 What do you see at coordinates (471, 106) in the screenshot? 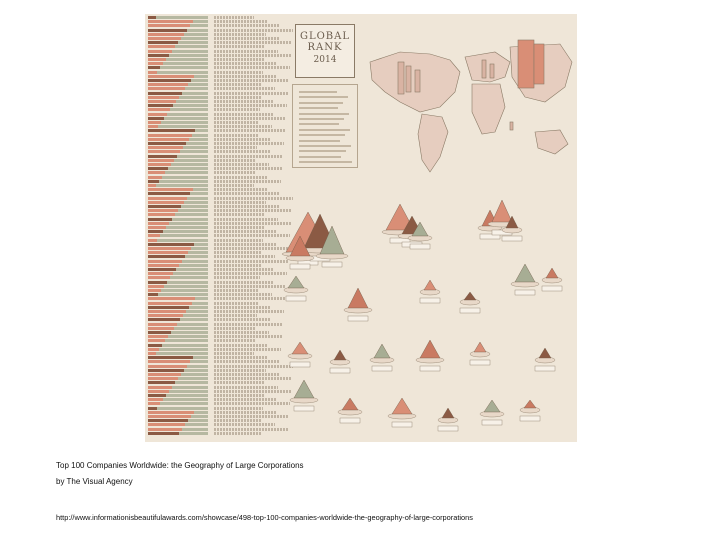
I see `world-map` at bounding box center [471, 106].